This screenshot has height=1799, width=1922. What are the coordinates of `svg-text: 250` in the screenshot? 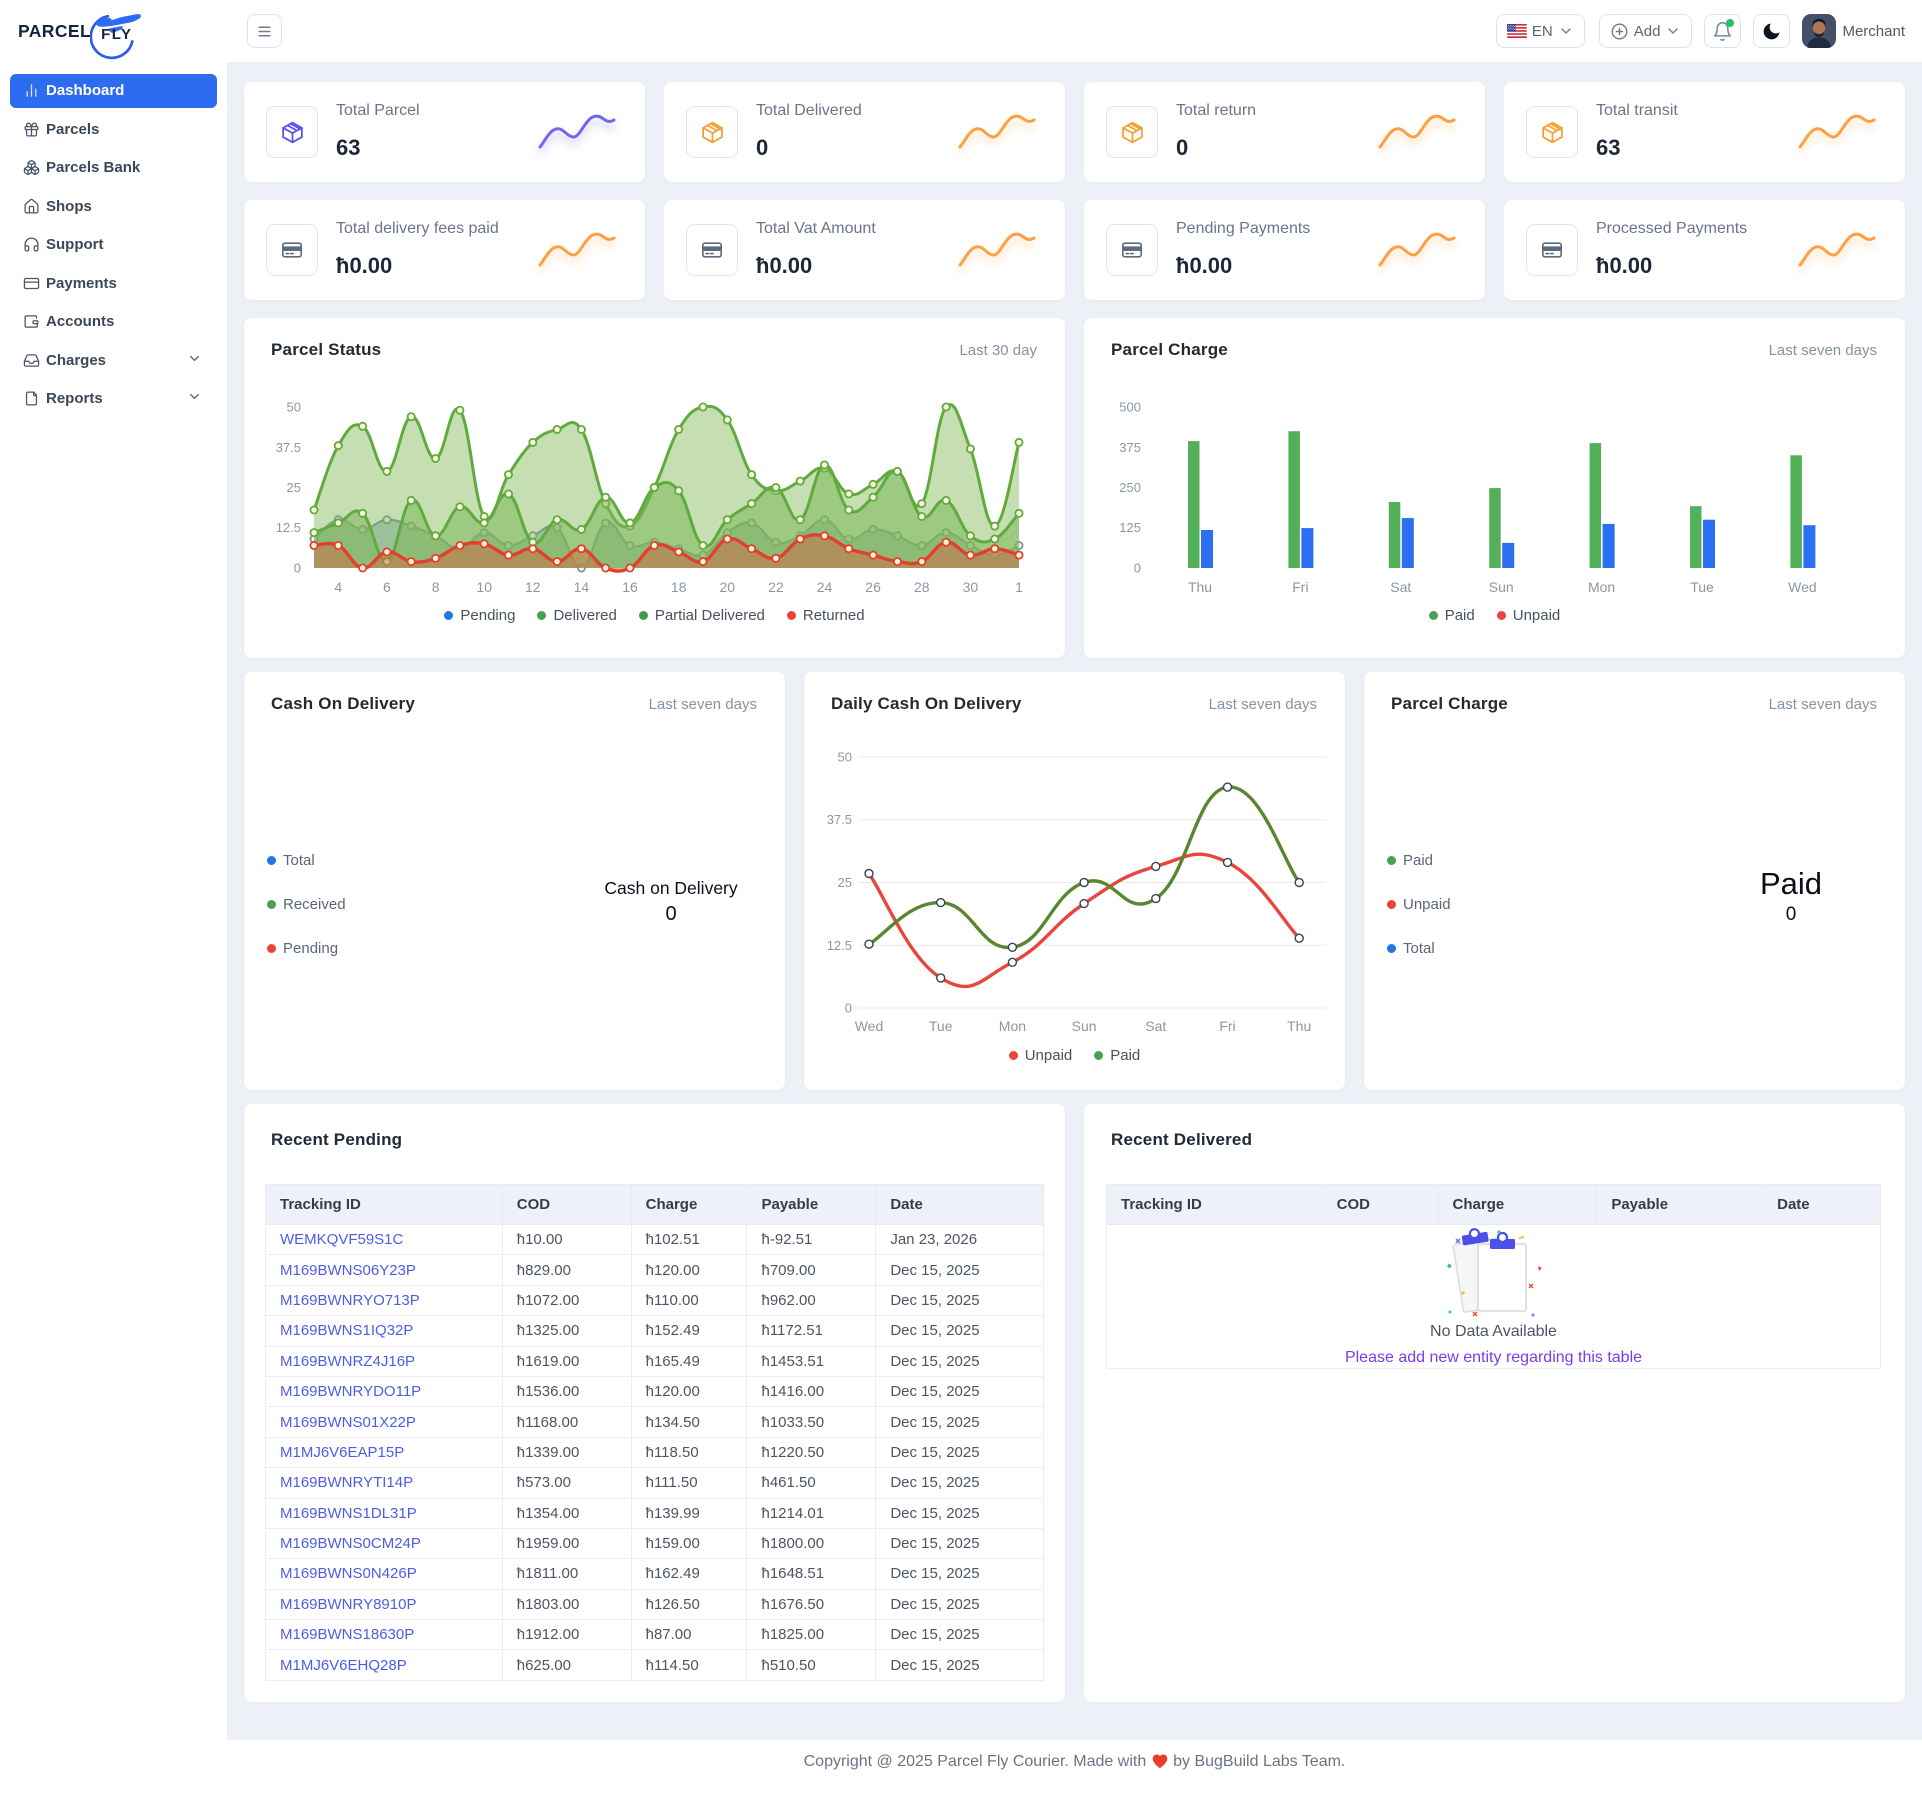 It's located at (1130, 487).